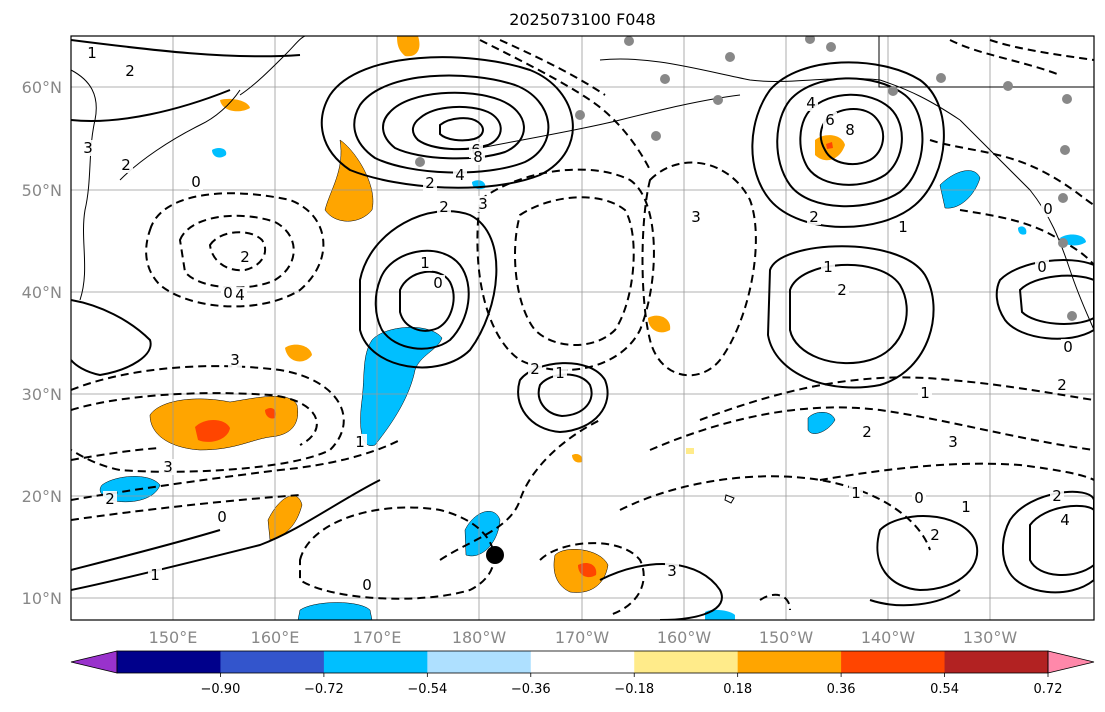 Image resolution: width=1105 pixels, height=712 pixels. I want to click on shade-yellow, so click(690, 451).